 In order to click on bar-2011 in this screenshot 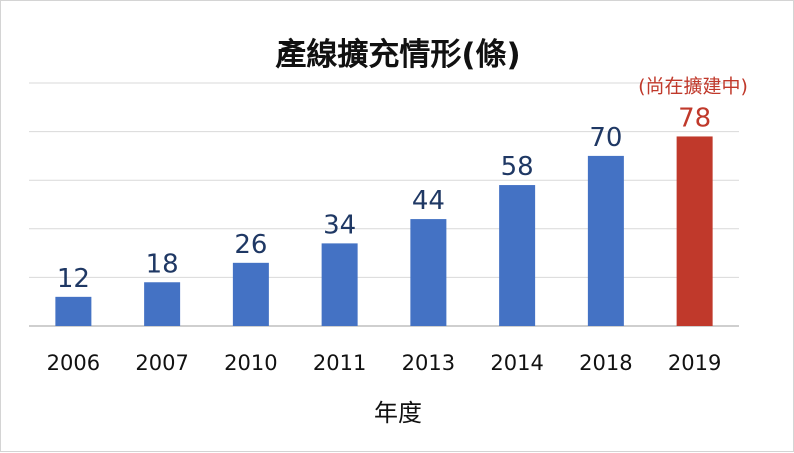, I will do `click(339, 284)`.